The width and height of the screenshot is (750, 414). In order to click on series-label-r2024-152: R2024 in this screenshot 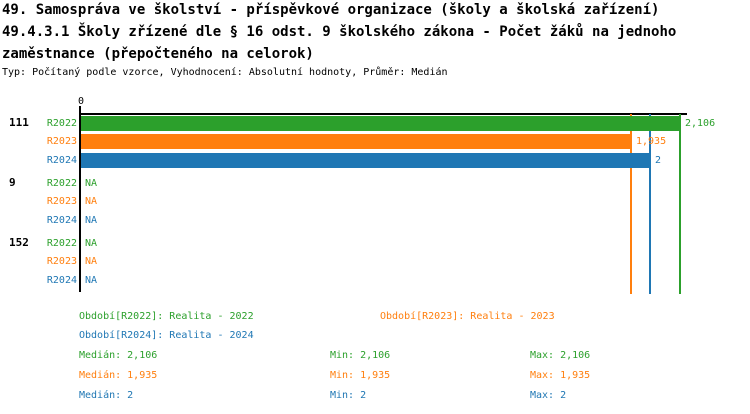, I will do `click(61, 280)`.